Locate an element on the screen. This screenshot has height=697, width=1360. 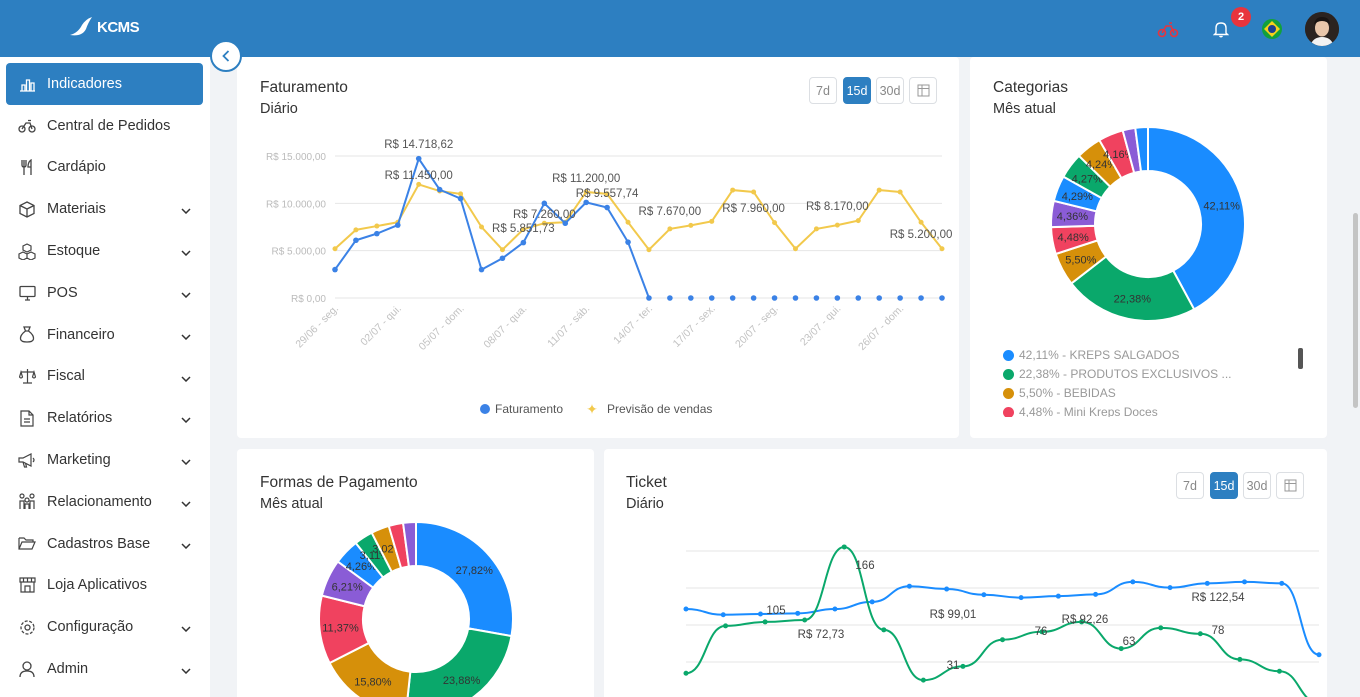
user-avatar is located at coordinates (1322, 29).